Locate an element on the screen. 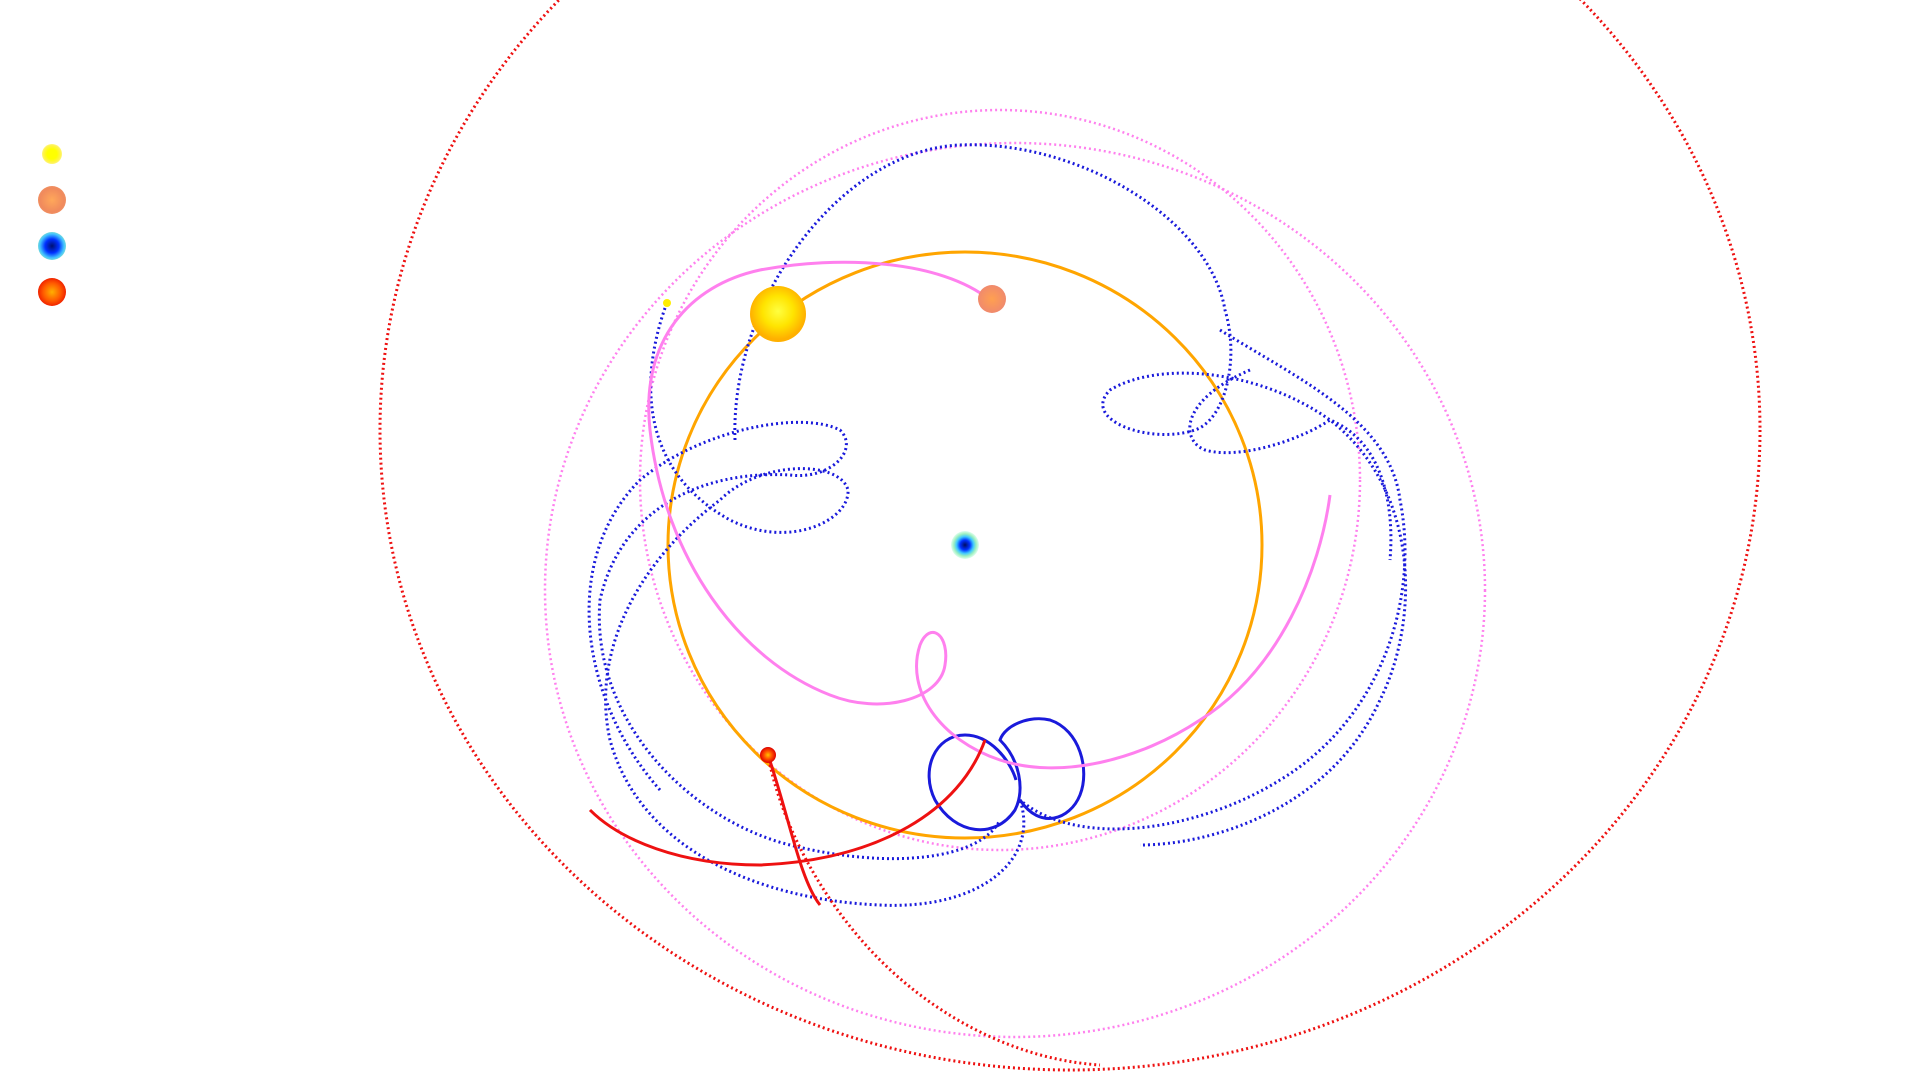 This screenshot has height=1080, width=1920. mars-body is located at coordinates (768, 755).